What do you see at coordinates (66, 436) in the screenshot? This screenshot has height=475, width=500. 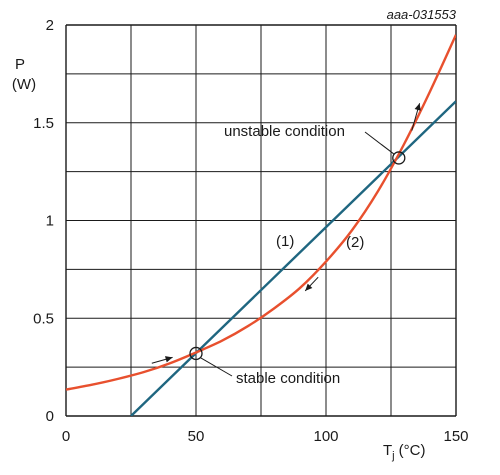 I see `x-tick-label: 0` at bounding box center [66, 436].